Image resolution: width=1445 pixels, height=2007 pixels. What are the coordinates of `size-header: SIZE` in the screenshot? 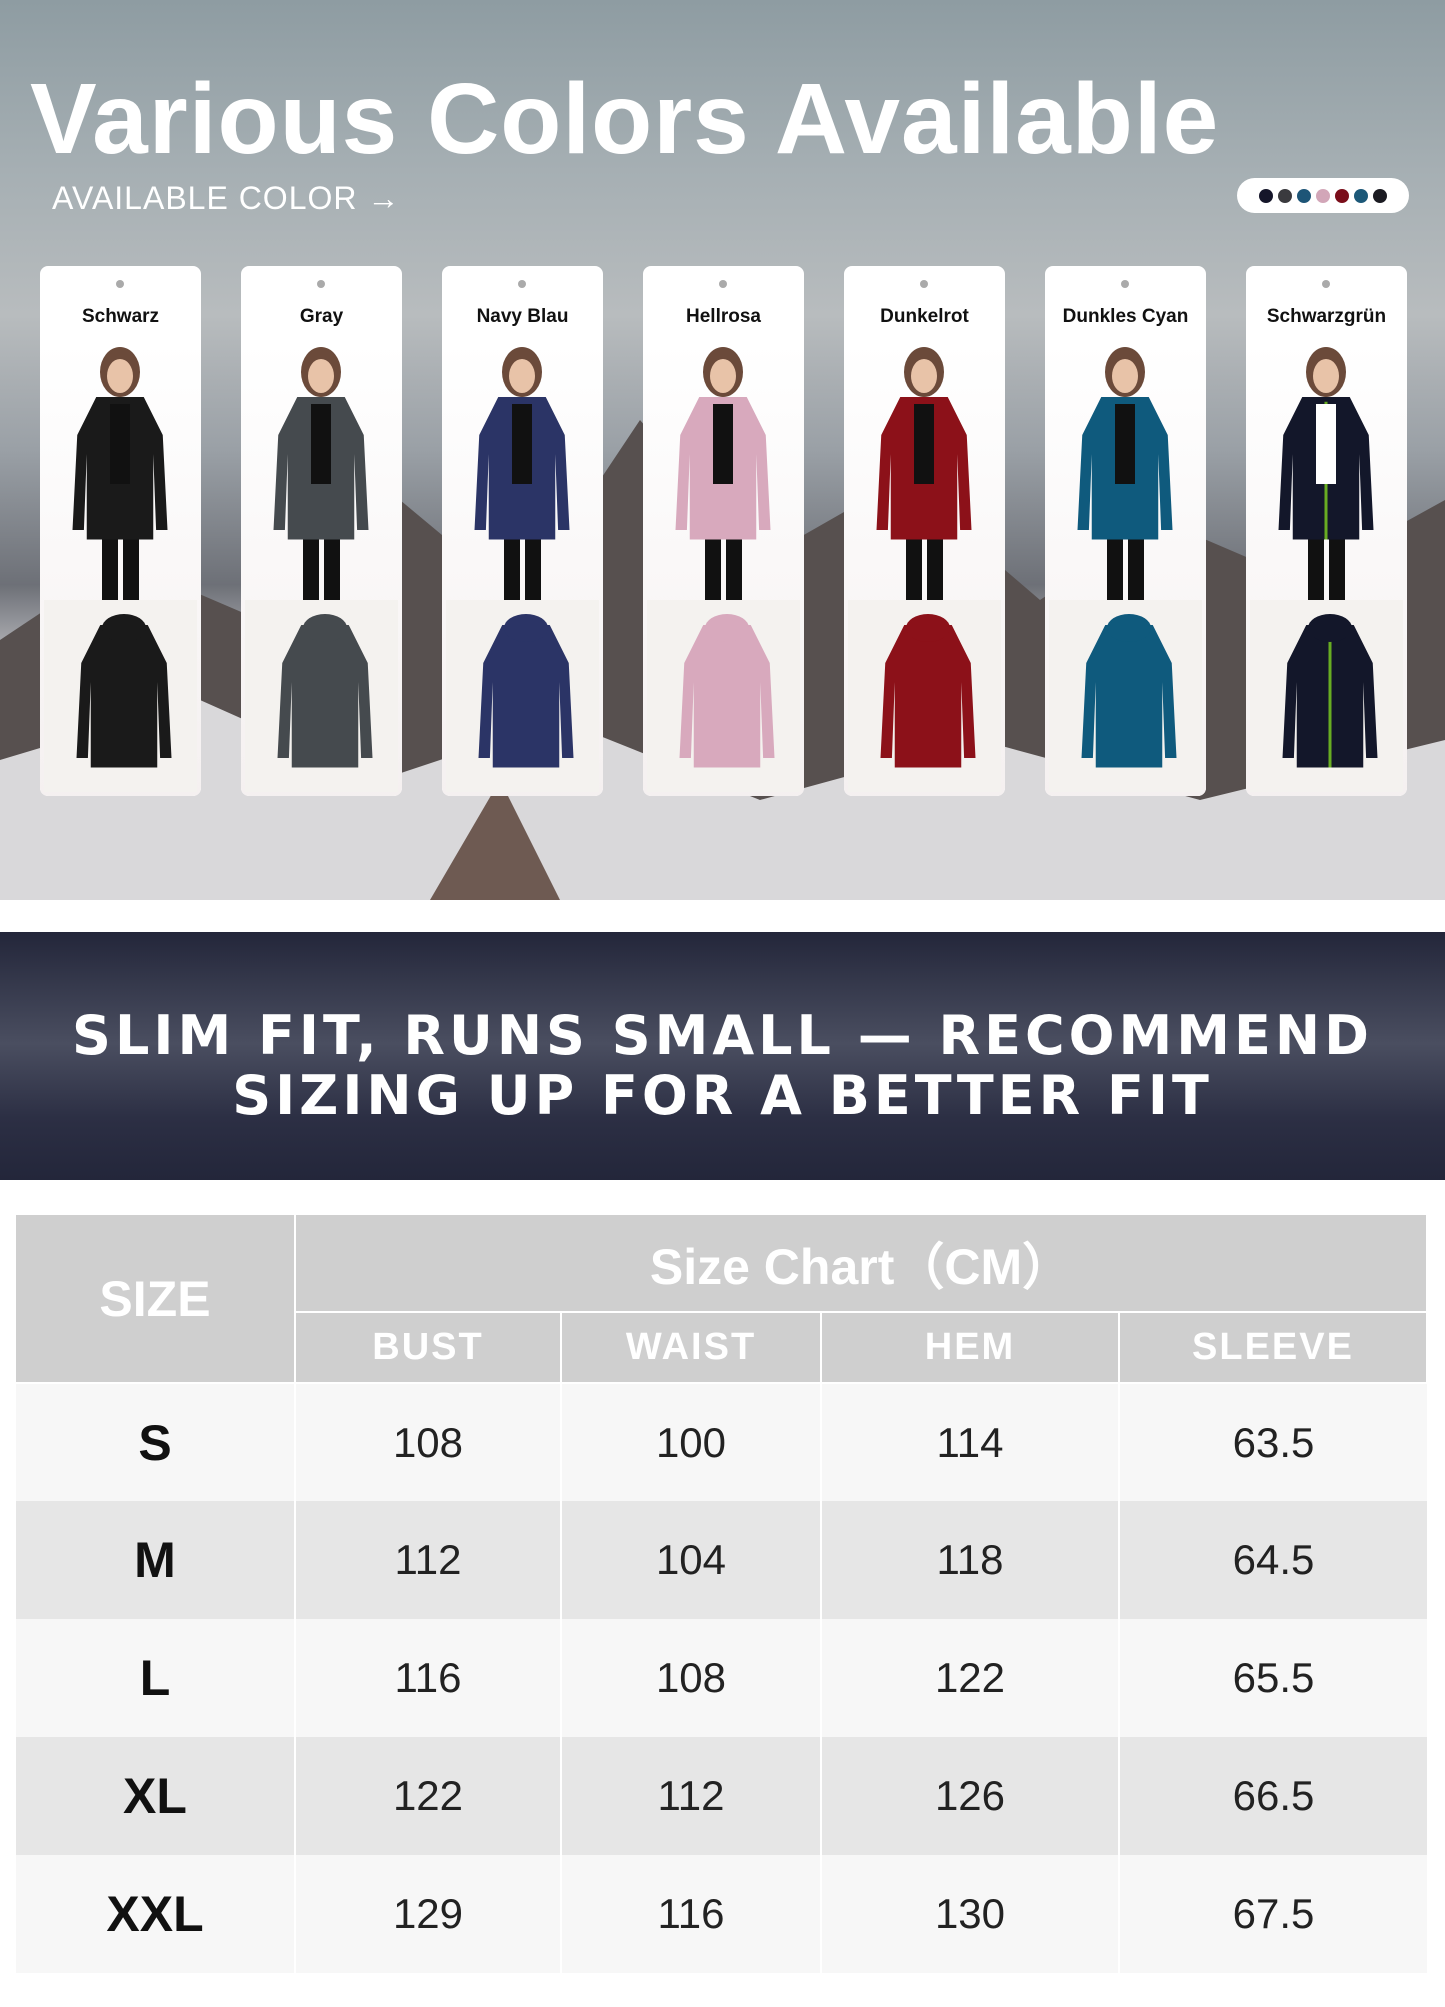 It's located at (155, 1298).